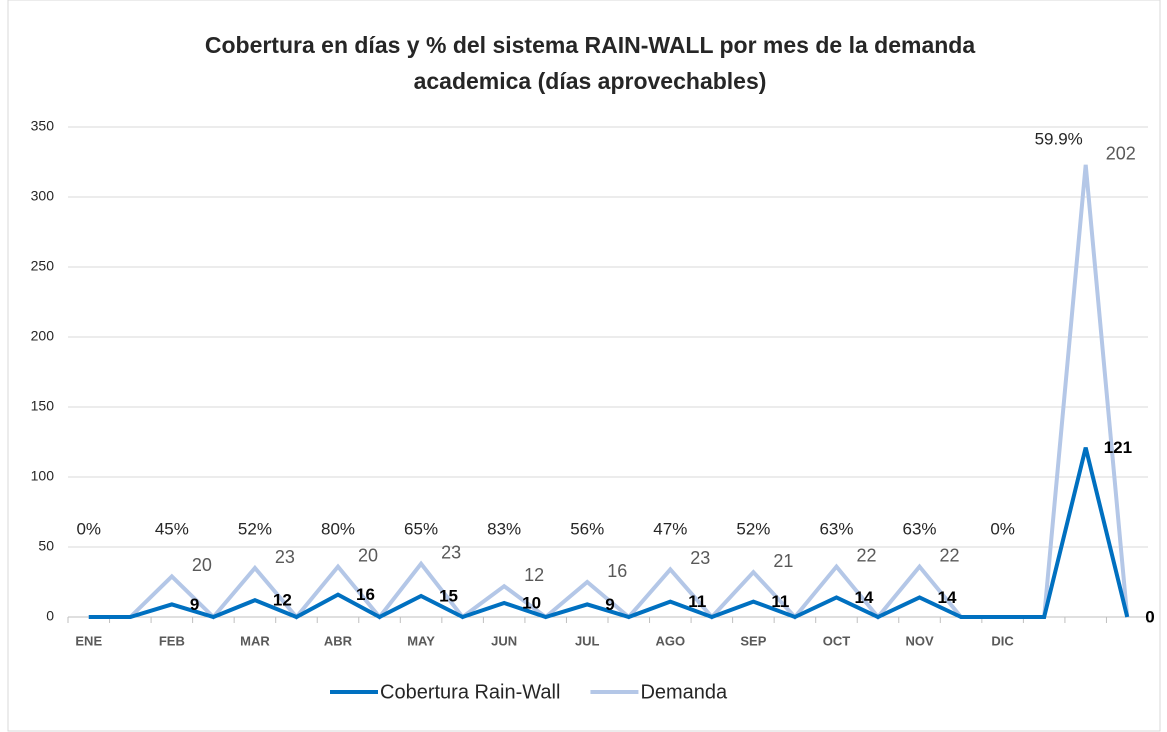 This screenshot has width=1167, height=732. What do you see at coordinates (670, 640) in the screenshot?
I see `x-tick-label: AGO` at bounding box center [670, 640].